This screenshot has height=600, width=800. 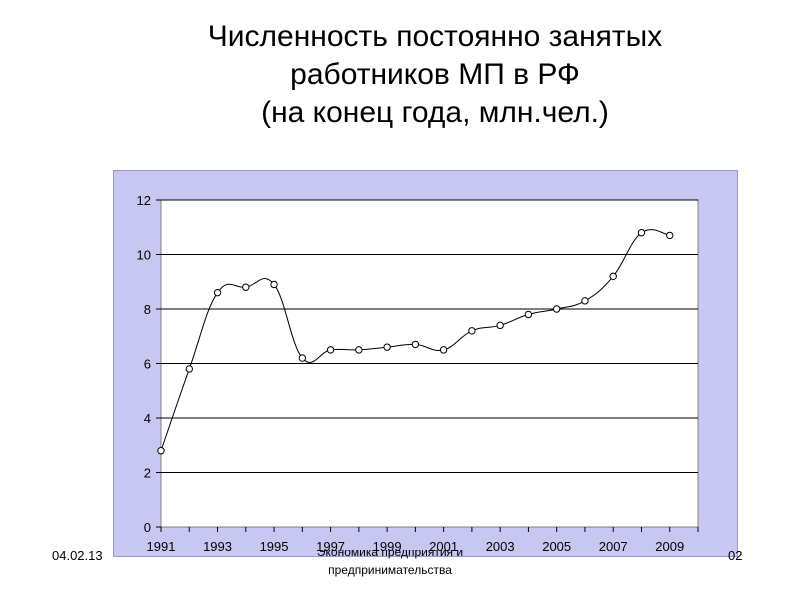 What do you see at coordinates (147, 473) in the screenshot?
I see `y-tick-label: 2` at bounding box center [147, 473].